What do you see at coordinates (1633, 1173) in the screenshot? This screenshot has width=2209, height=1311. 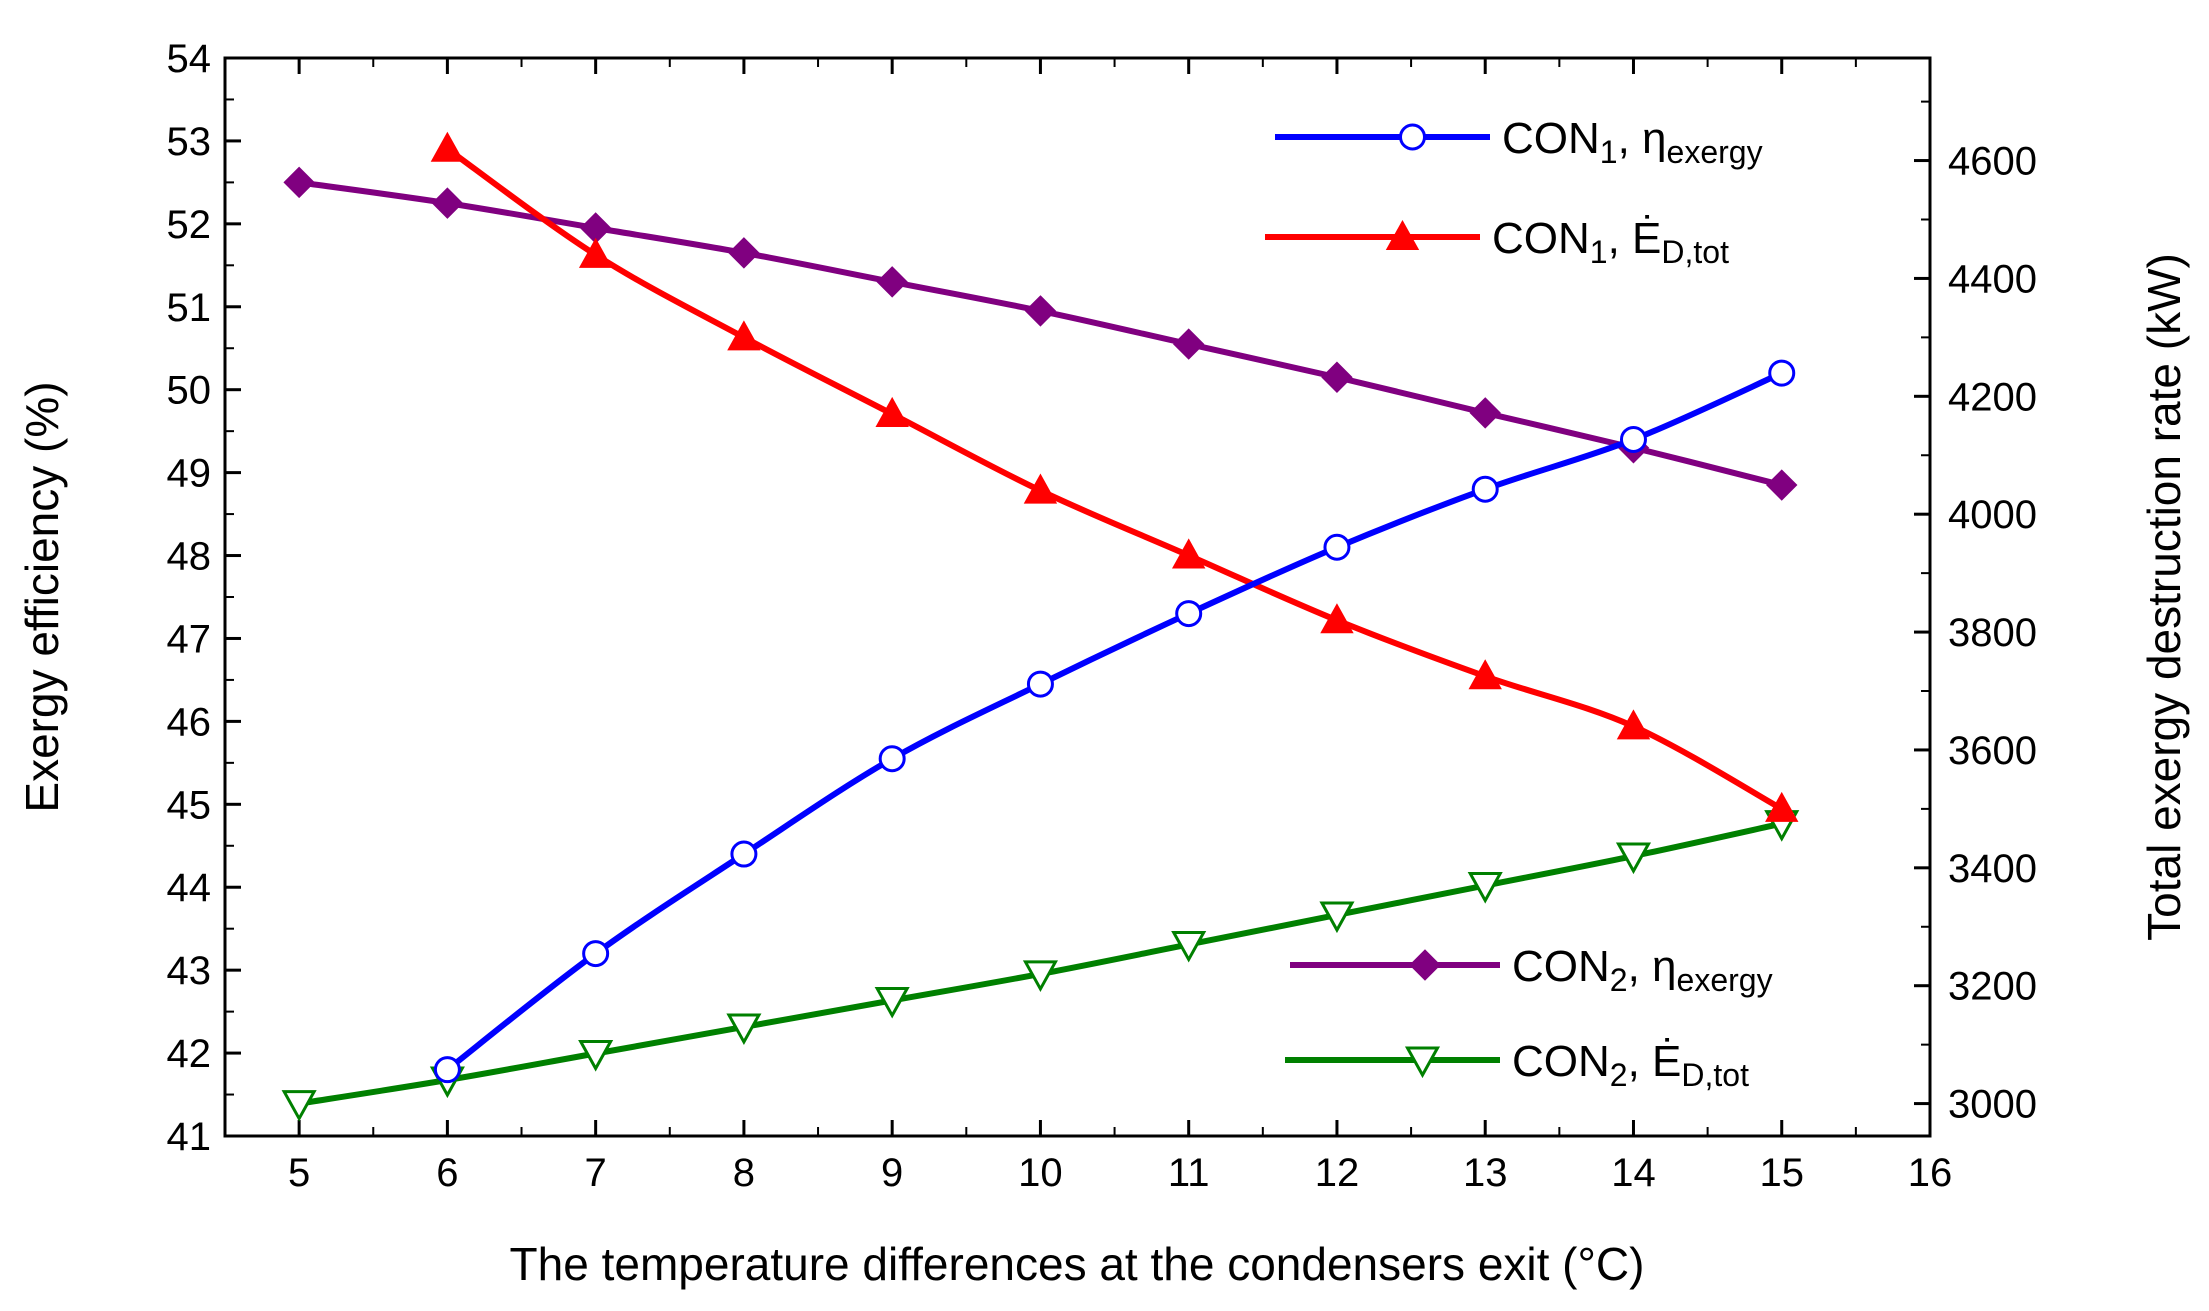 I see `x-tick-label: 14` at bounding box center [1633, 1173].